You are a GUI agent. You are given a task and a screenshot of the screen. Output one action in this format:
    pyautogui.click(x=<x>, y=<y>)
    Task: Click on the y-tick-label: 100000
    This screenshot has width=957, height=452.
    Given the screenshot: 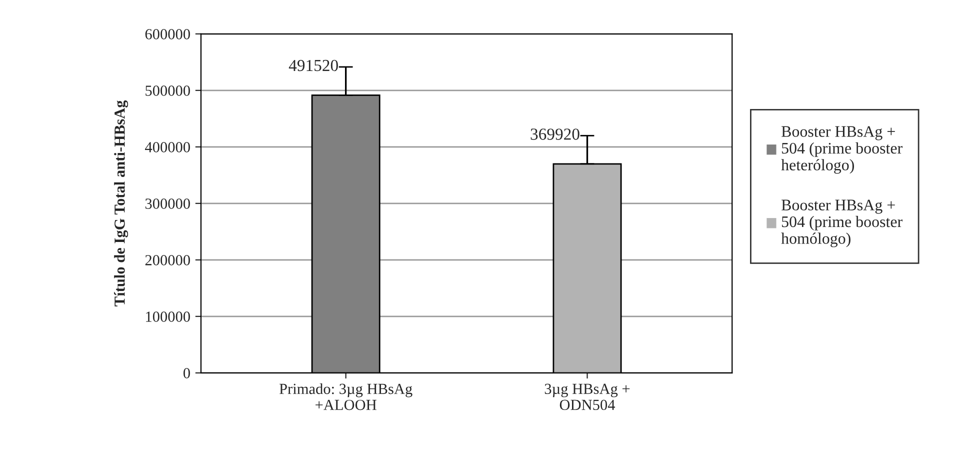 What is the action you would take?
    pyautogui.click(x=168, y=317)
    